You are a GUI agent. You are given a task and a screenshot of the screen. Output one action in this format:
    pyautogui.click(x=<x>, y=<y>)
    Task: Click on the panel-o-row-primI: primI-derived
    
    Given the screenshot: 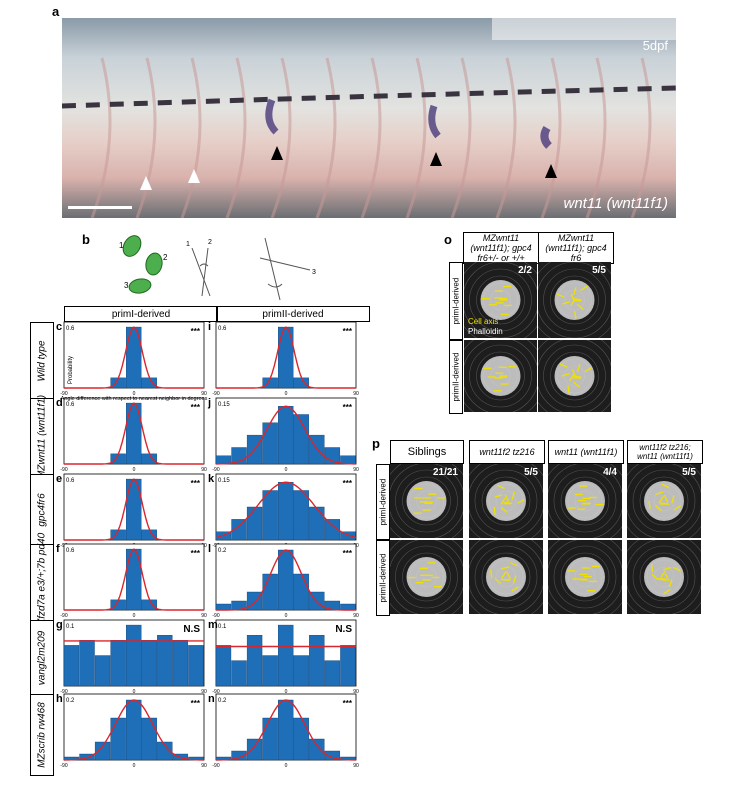 What is the action you would take?
    pyautogui.click(x=456, y=301)
    